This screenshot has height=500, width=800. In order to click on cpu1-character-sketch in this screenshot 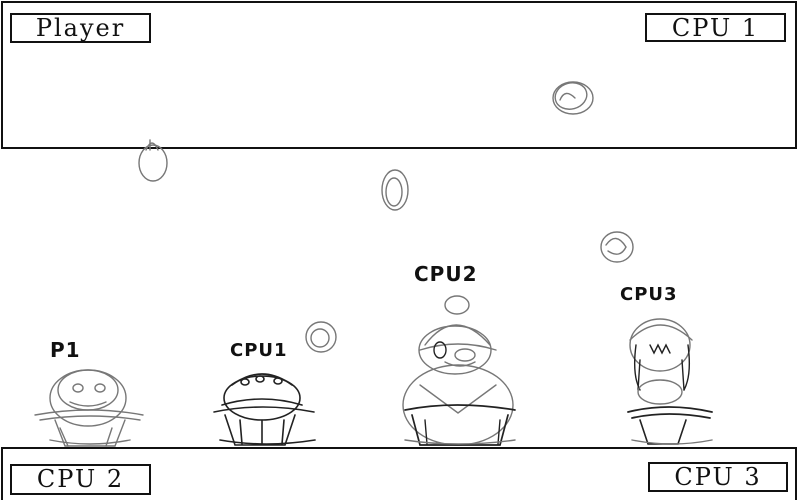, I will do `click(264, 409)`.